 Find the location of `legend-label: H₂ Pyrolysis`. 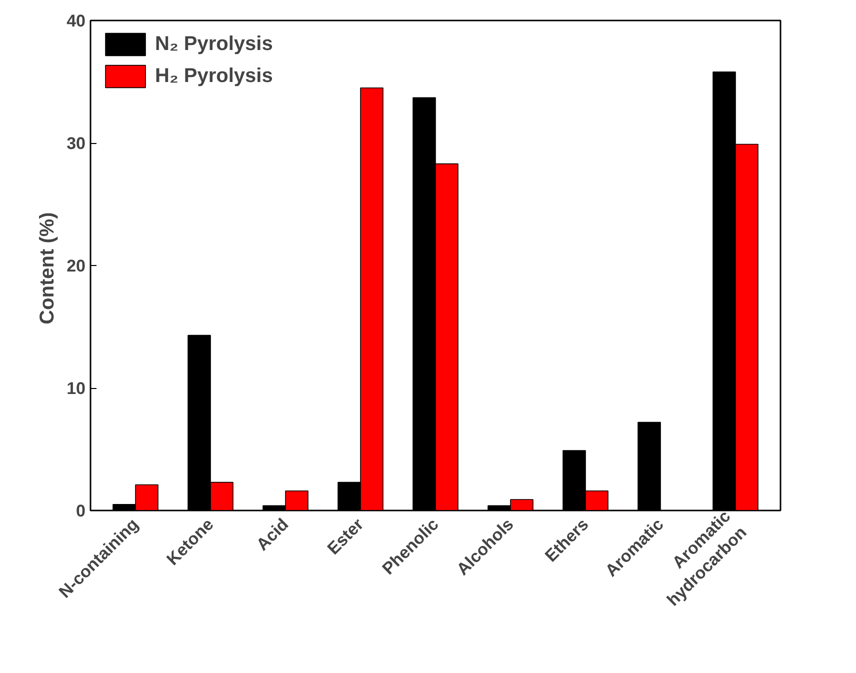

legend-label: H₂ Pyrolysis is located at coordinates (214, 76).